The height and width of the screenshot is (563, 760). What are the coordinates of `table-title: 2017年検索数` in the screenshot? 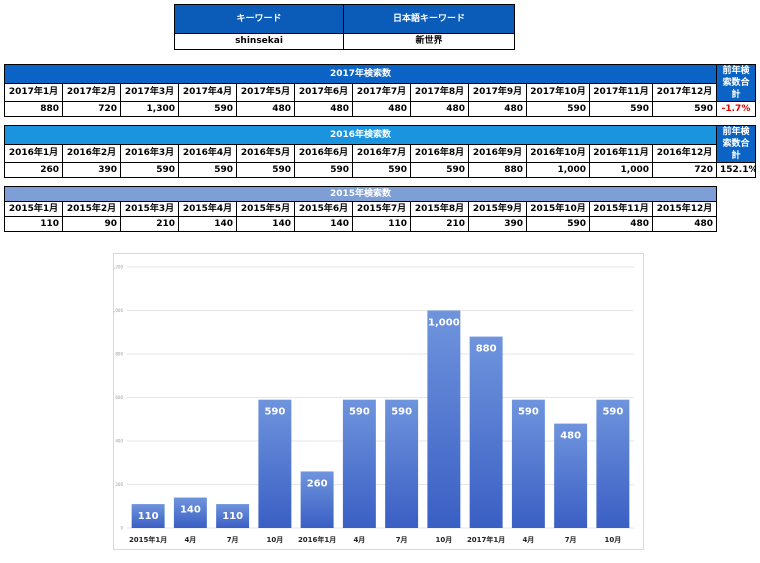 It's located at (360, 74).